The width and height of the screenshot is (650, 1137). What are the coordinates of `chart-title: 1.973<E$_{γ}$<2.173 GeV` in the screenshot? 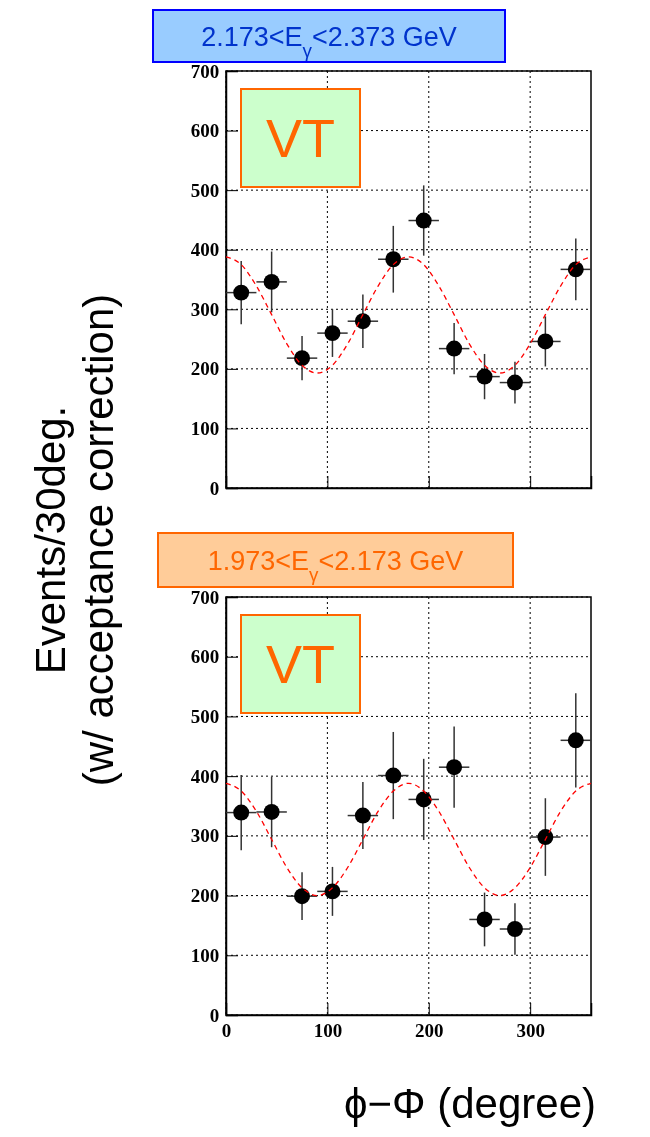 It's located at (335, 565).